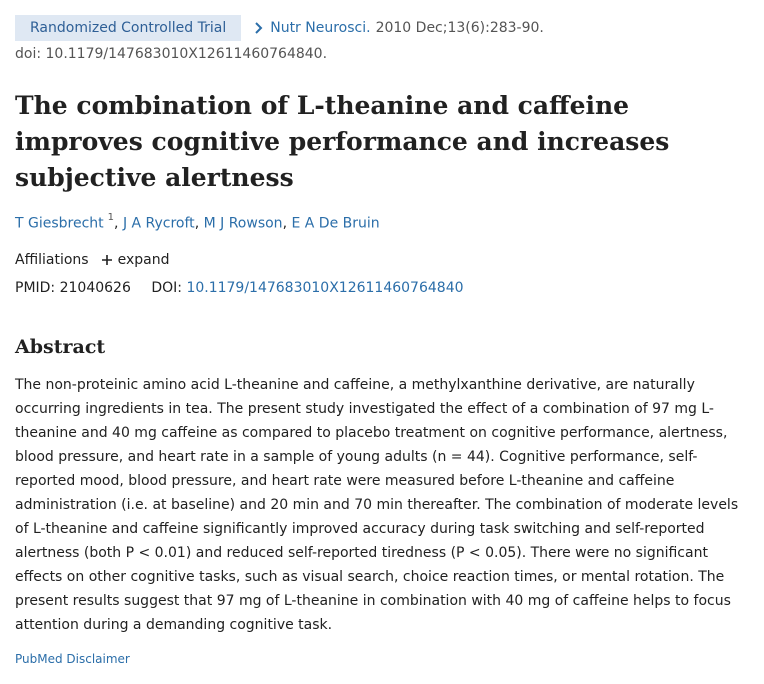 This screenshot has width=764, height=684. I want to click on author-link: J A Rycroft, so click(158, 223).